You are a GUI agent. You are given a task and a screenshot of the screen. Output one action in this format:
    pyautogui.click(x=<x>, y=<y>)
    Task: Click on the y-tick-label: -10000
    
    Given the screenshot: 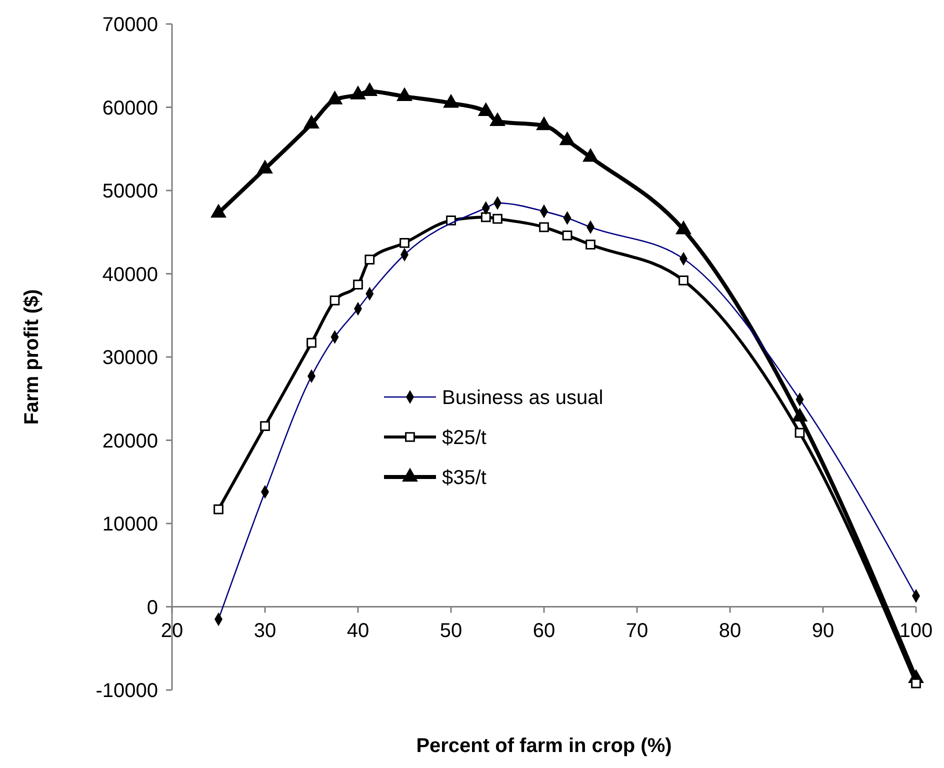 What is the action you would take?
    pyautogui.click(x=127, y=691)
    